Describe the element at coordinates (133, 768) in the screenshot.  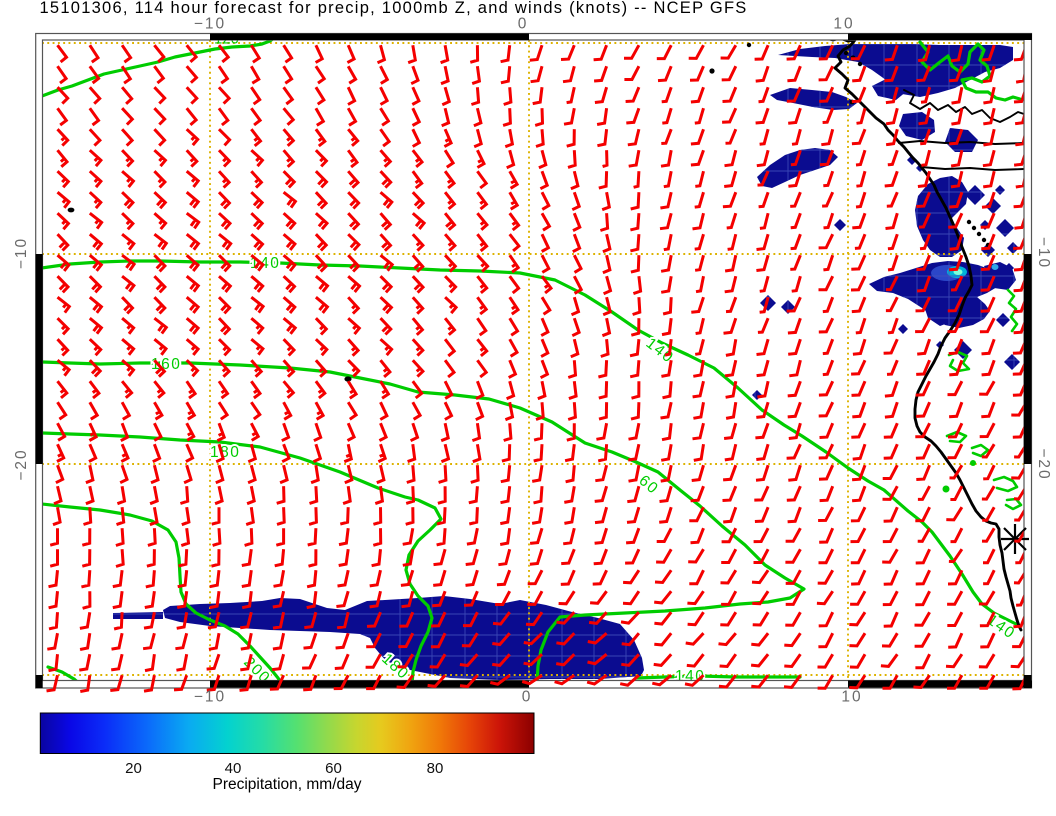
I see `svg-text: 20` at that location.